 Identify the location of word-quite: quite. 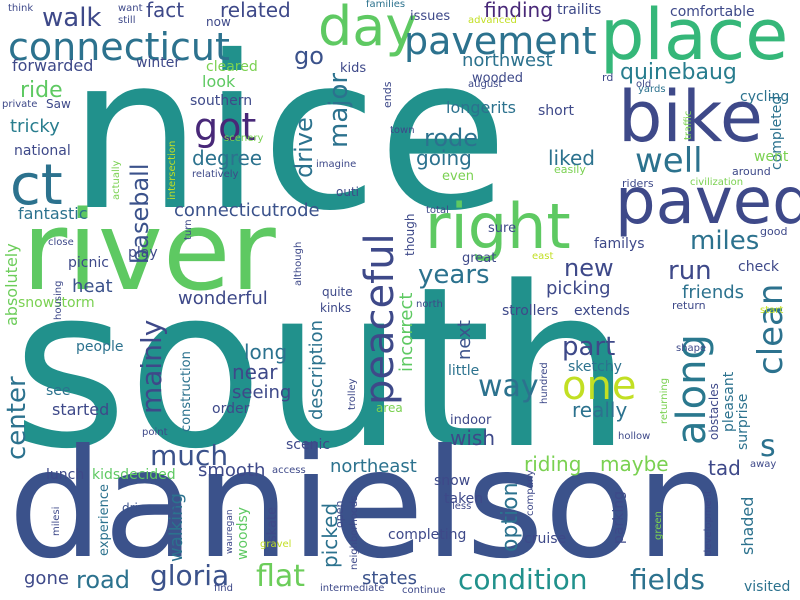
(337, 292).